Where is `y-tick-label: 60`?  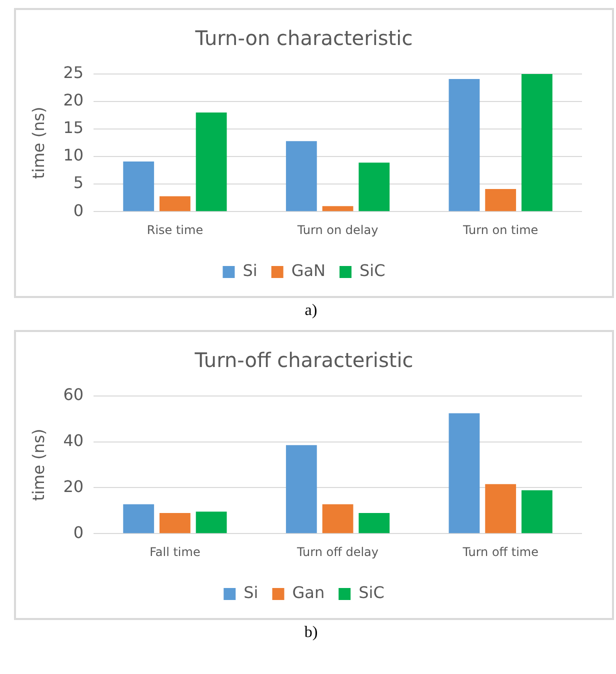
y-tick-label: 60 is located at coordinates (73, 394).